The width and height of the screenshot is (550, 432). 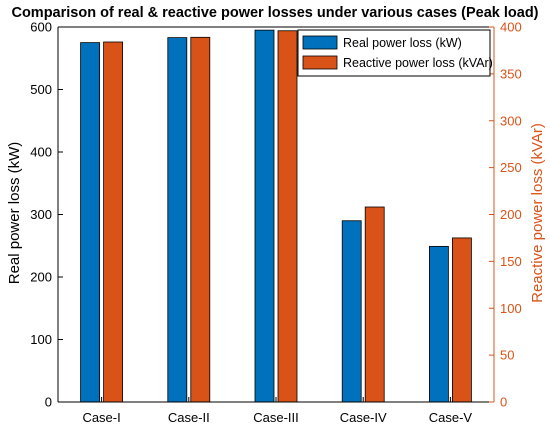 I want to click on right-tick-label: 100, so click(x=511, y=308).